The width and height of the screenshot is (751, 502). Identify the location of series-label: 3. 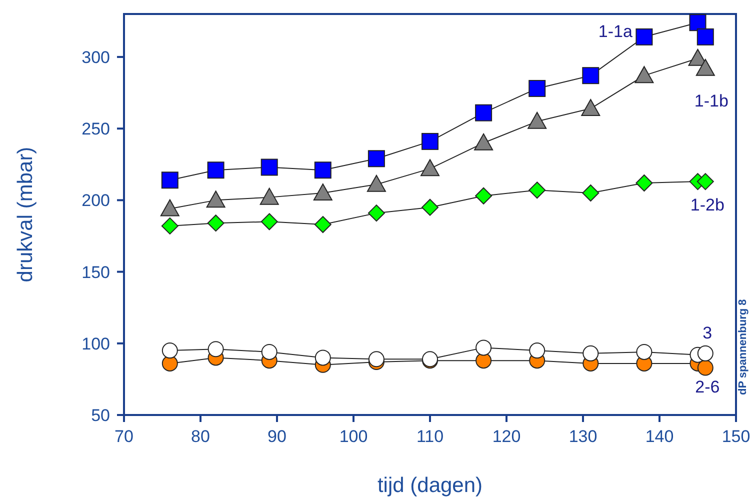
(707, 332).